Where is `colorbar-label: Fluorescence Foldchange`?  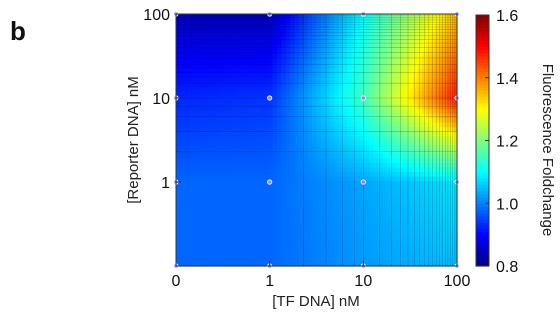
colorbar-label: Fluorescence Foldchange is located at coordinates (547, 150).